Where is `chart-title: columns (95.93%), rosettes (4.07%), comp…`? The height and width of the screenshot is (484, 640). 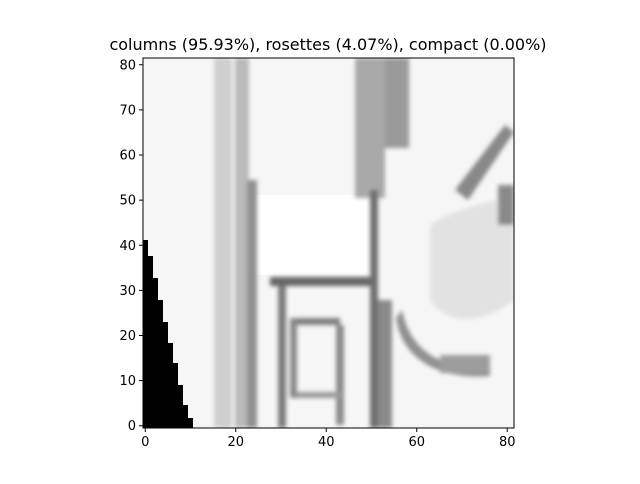 chart-title: columns (95.93%), rosettes (4.07%), comp… is located at coordinates (327, 44).